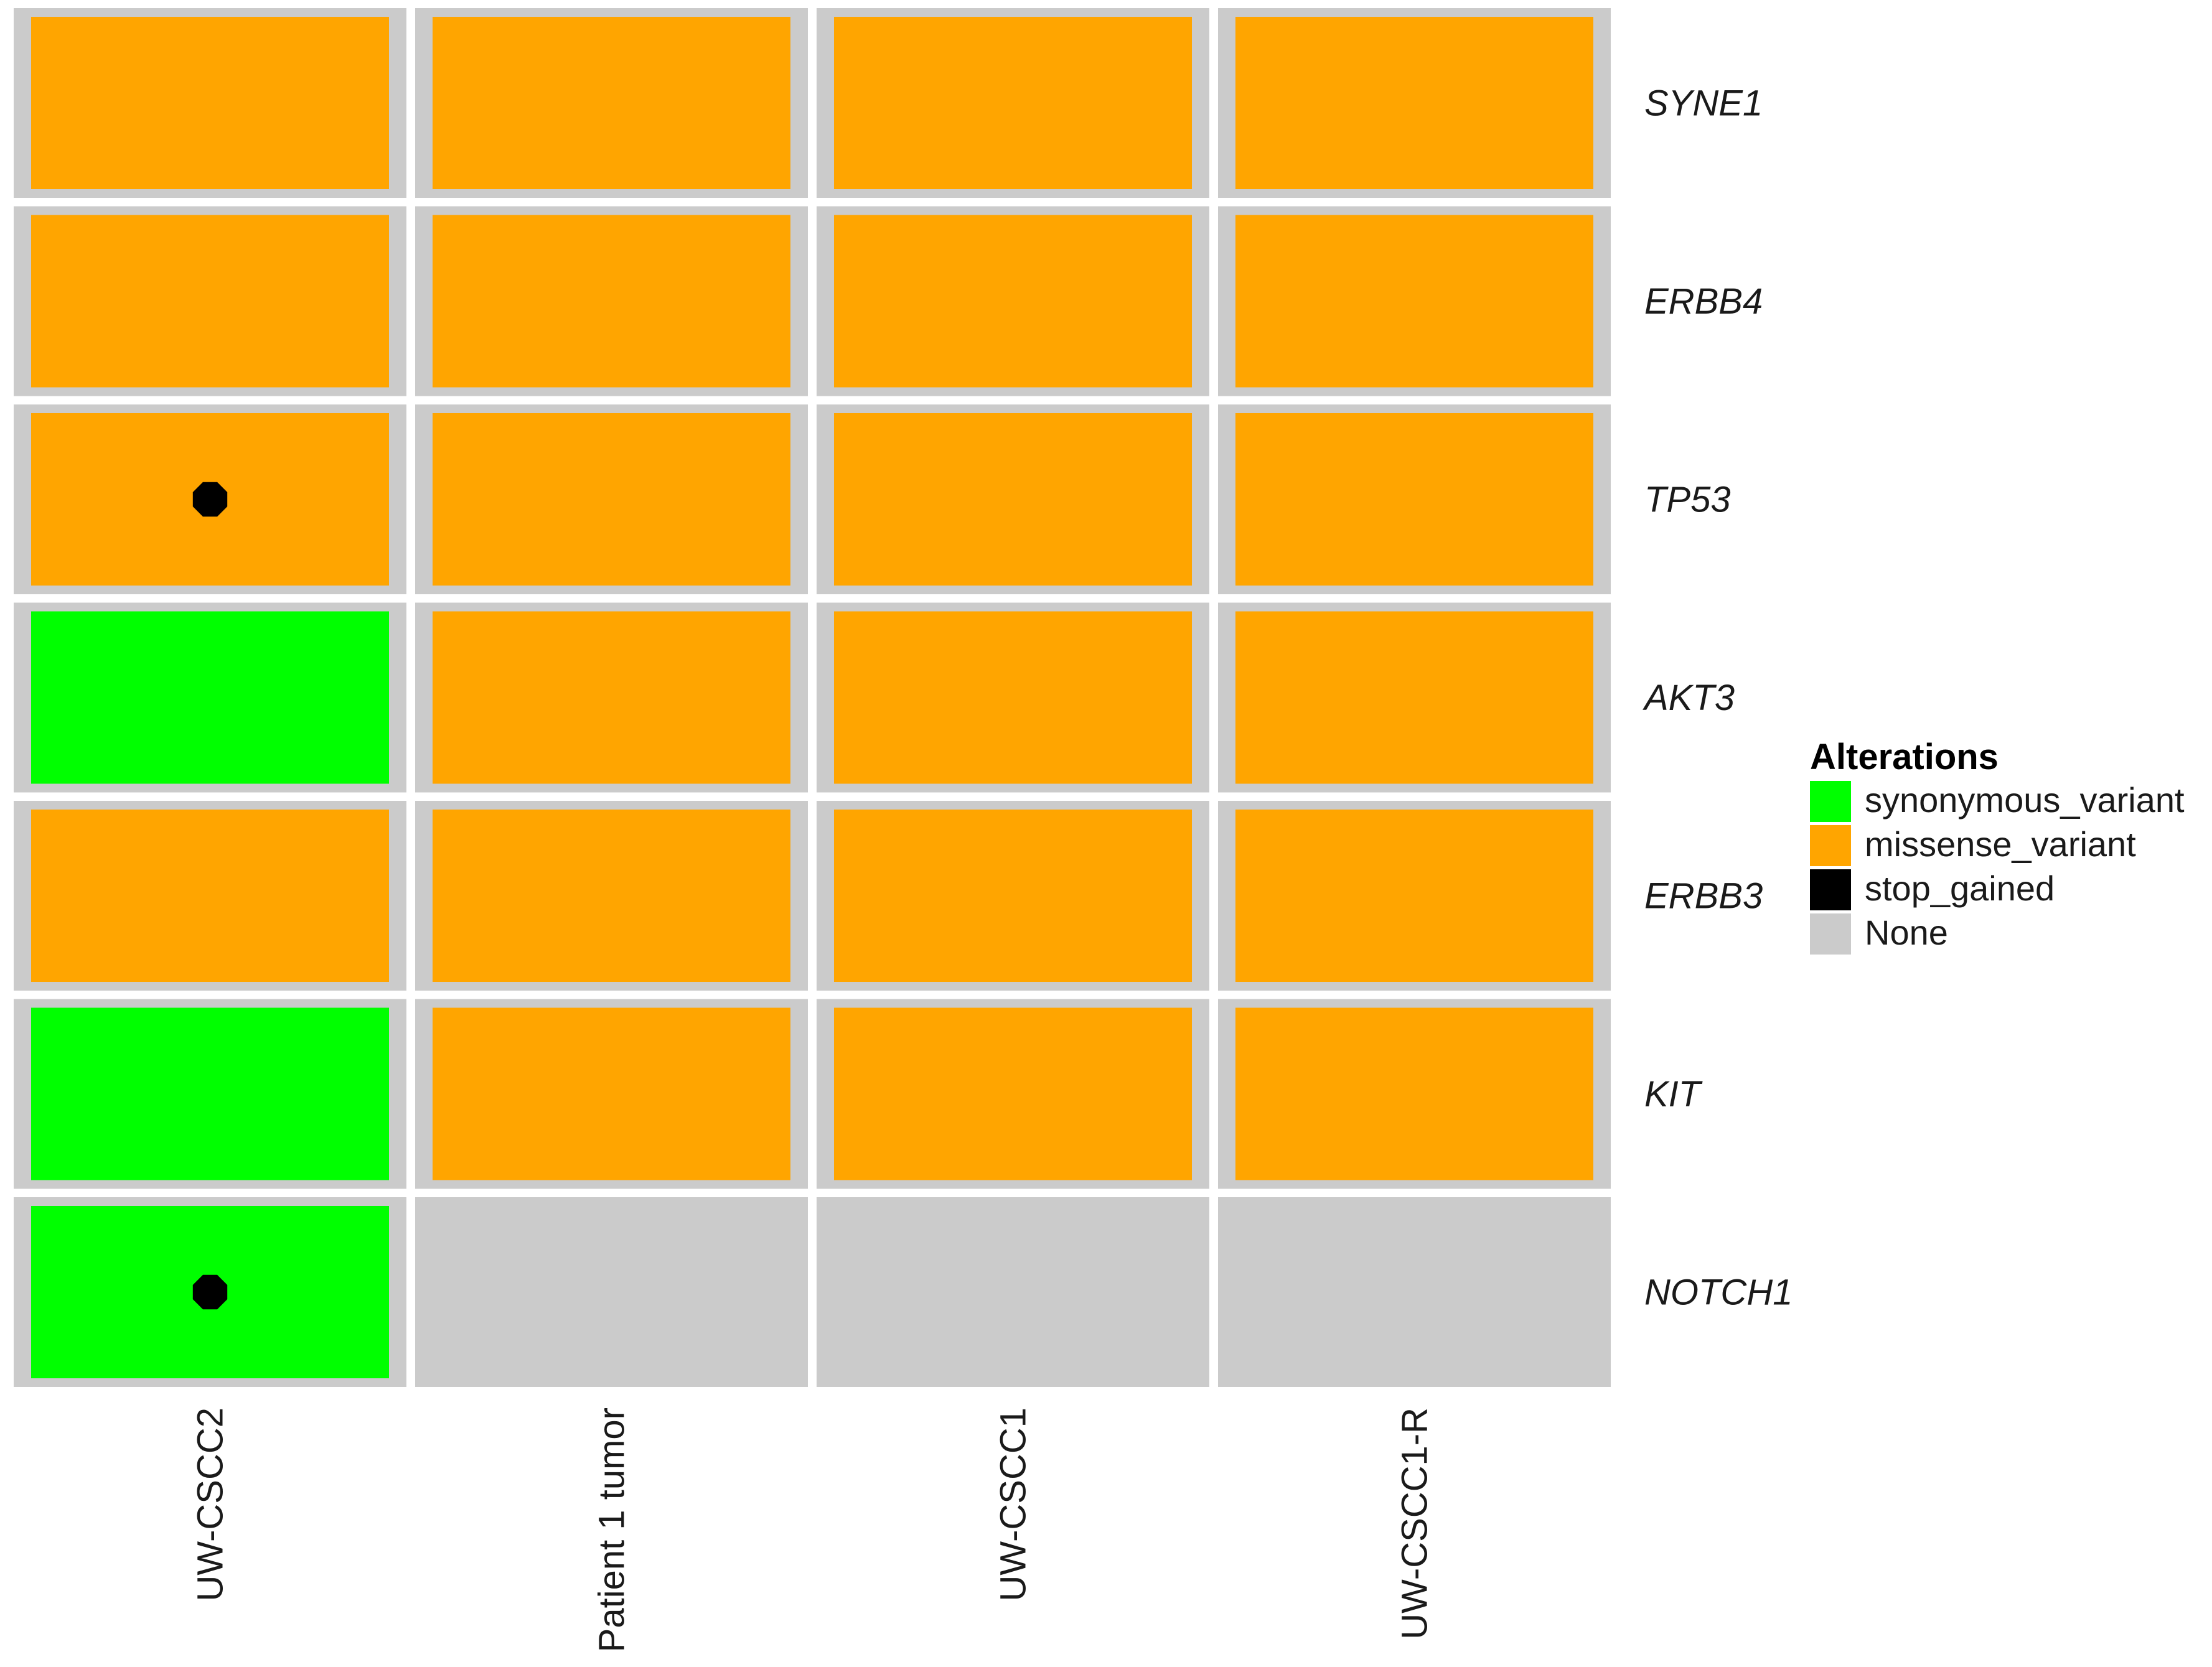  What do you see at coordinates (1013, 1093) in the screenshot?
I see `cell-kit-uw-cscc1` at bounding box center [1013, 1093].